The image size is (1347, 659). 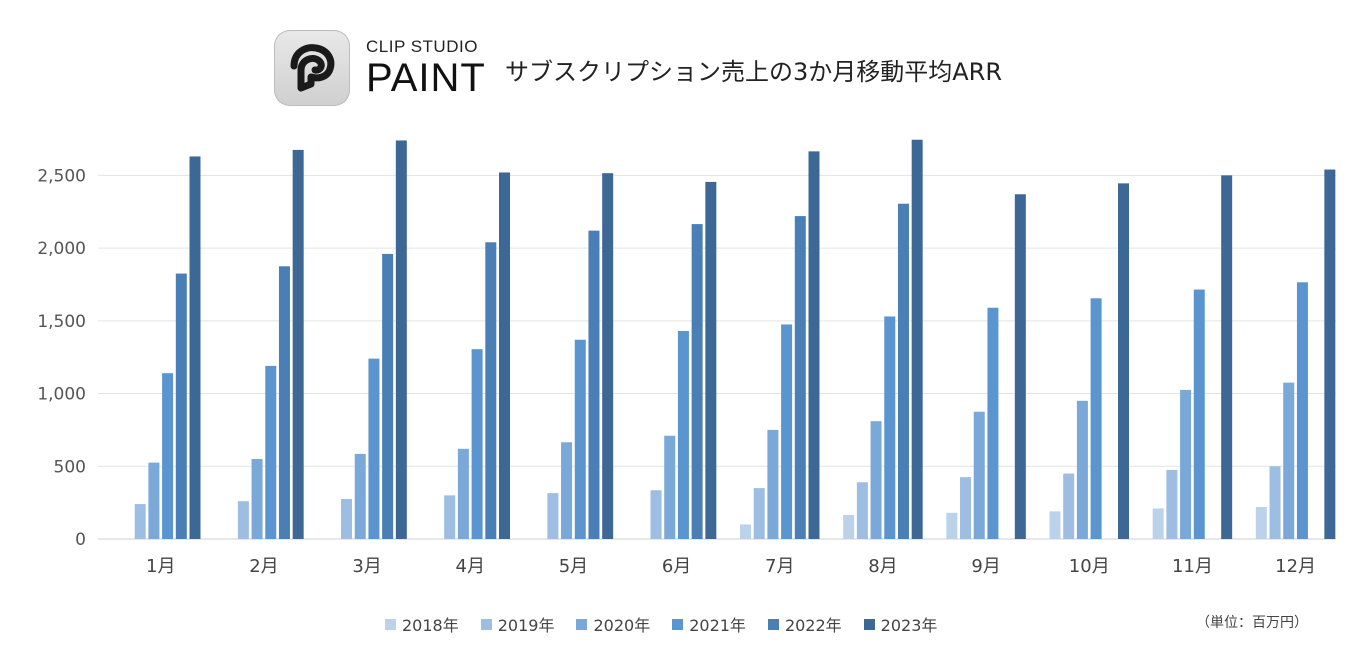 What do you see at coordinates (366, 566) in the screenshot?
I see `x-tick-label: 3月` at bounding box center [366, 566].